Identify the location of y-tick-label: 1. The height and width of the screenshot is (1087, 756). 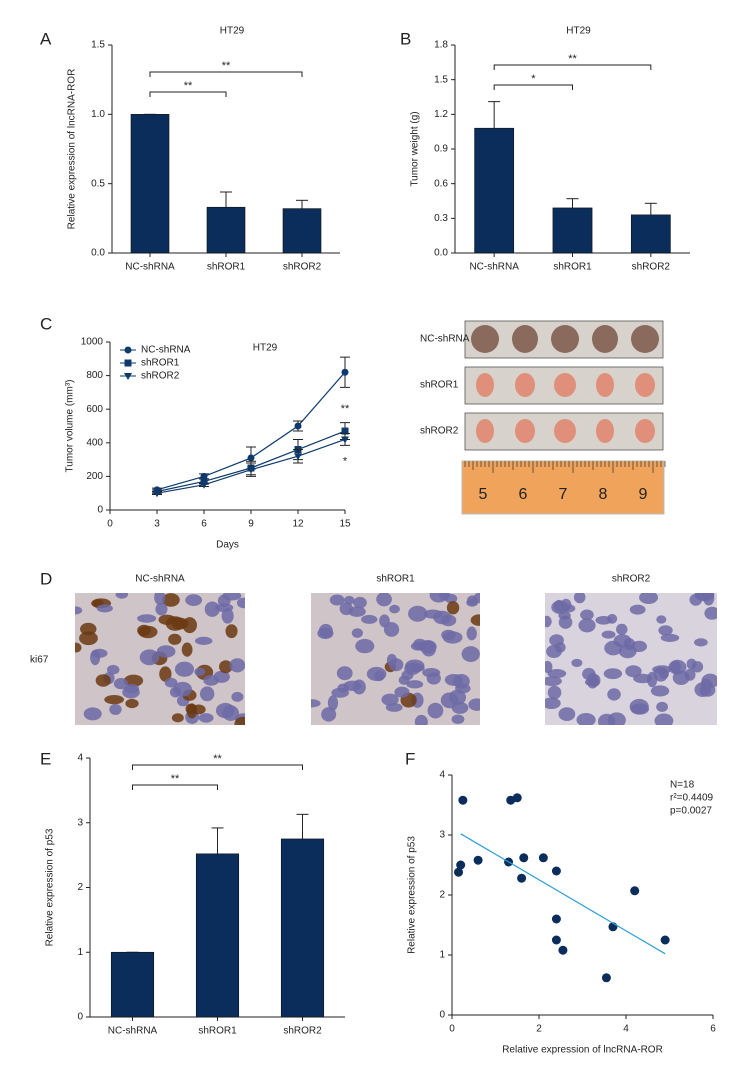
(442, 955).